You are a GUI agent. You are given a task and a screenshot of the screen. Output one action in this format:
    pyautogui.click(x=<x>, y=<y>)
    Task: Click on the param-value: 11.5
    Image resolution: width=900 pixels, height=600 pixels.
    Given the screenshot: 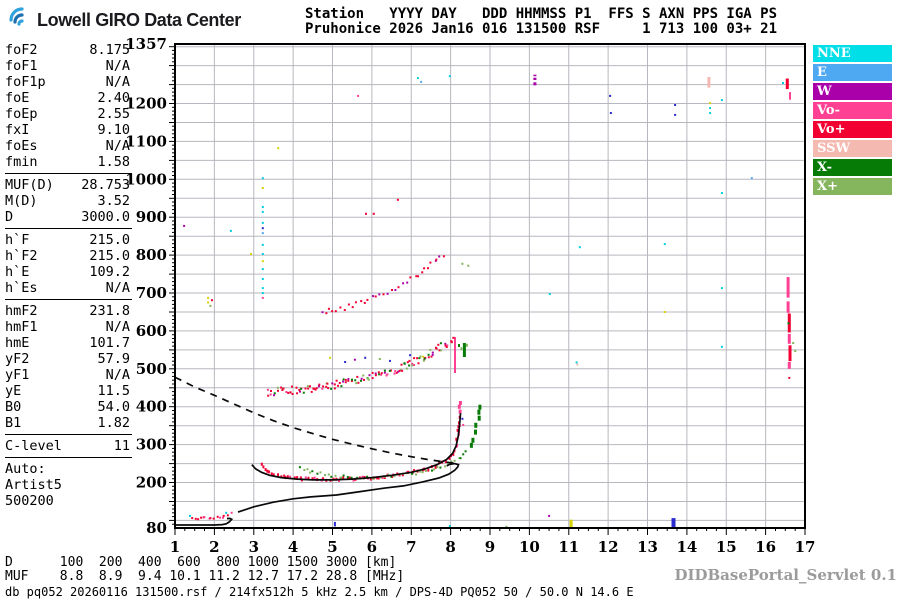 What is the action you would take?
    pyautogui.click(x=113, y=391)
    